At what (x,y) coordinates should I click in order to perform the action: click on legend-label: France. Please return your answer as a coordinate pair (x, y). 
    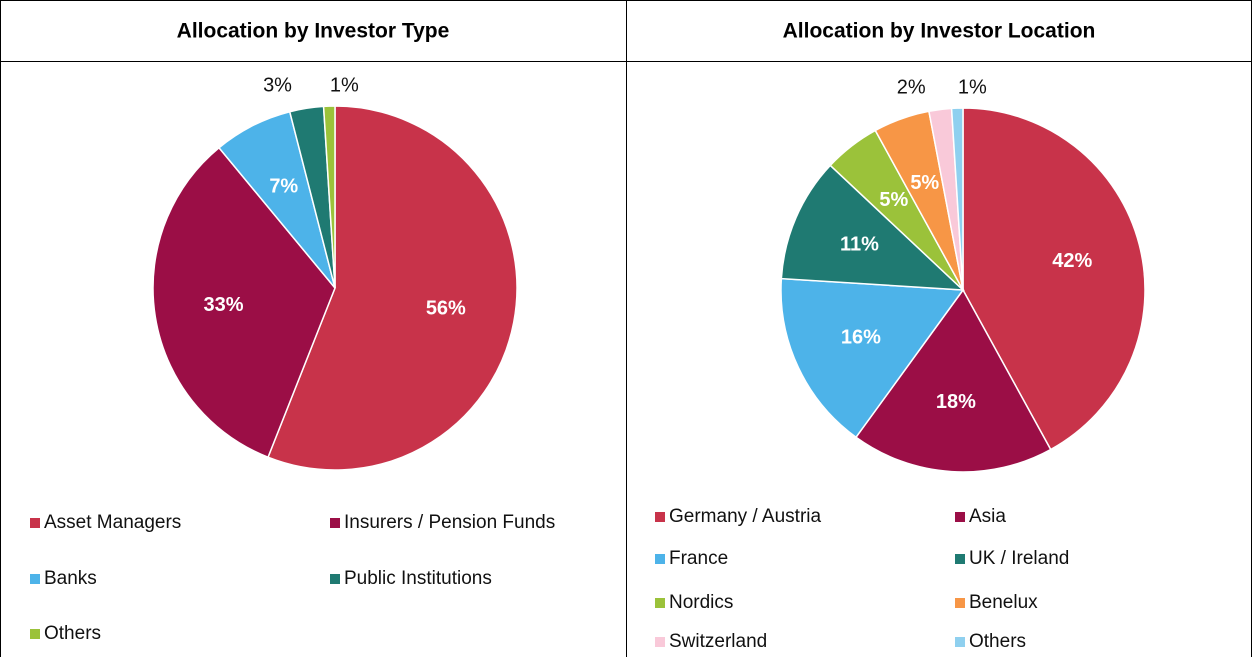
    Looking at the image, I should click on (698, 558).